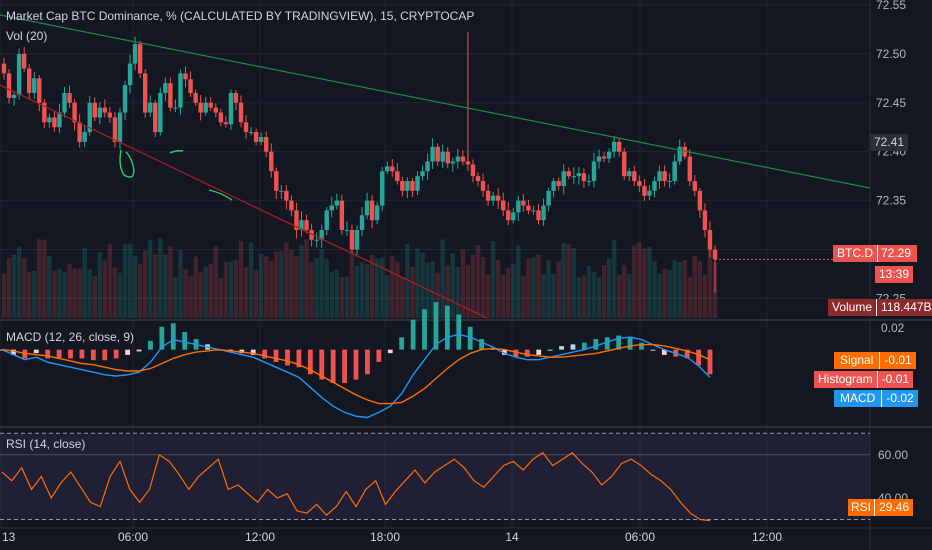 Image resolution: width=932 pixels, height=550 pixels. I want to click on countdown-value: 13:39, so click(894, 274).